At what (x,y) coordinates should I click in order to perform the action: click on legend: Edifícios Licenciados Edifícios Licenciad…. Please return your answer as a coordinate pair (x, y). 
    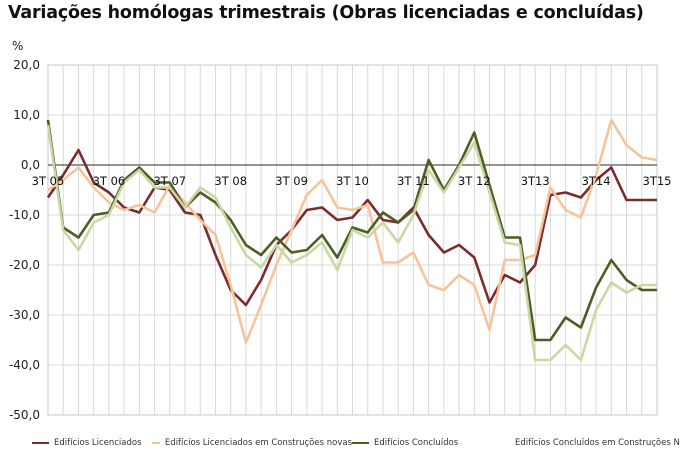
    Looking at the image, I should click on (356, 443).